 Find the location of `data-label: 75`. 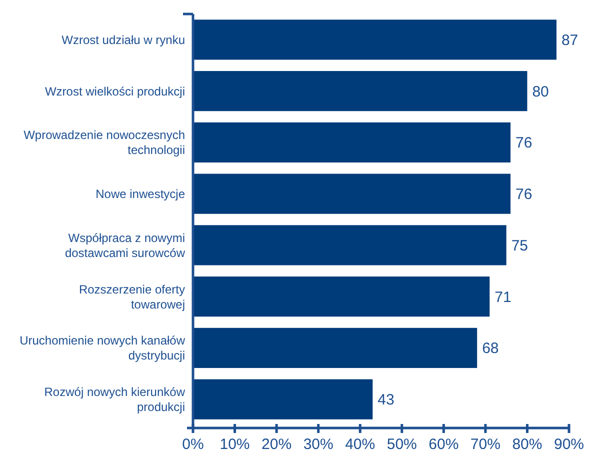

data-label: 75 is located at coordinates (519, 245).